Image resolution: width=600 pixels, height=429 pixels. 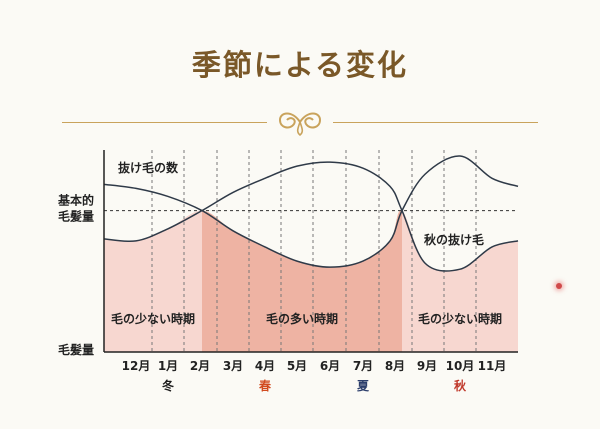 I want to click on season-label: 秋, so click(x=460, y=385).